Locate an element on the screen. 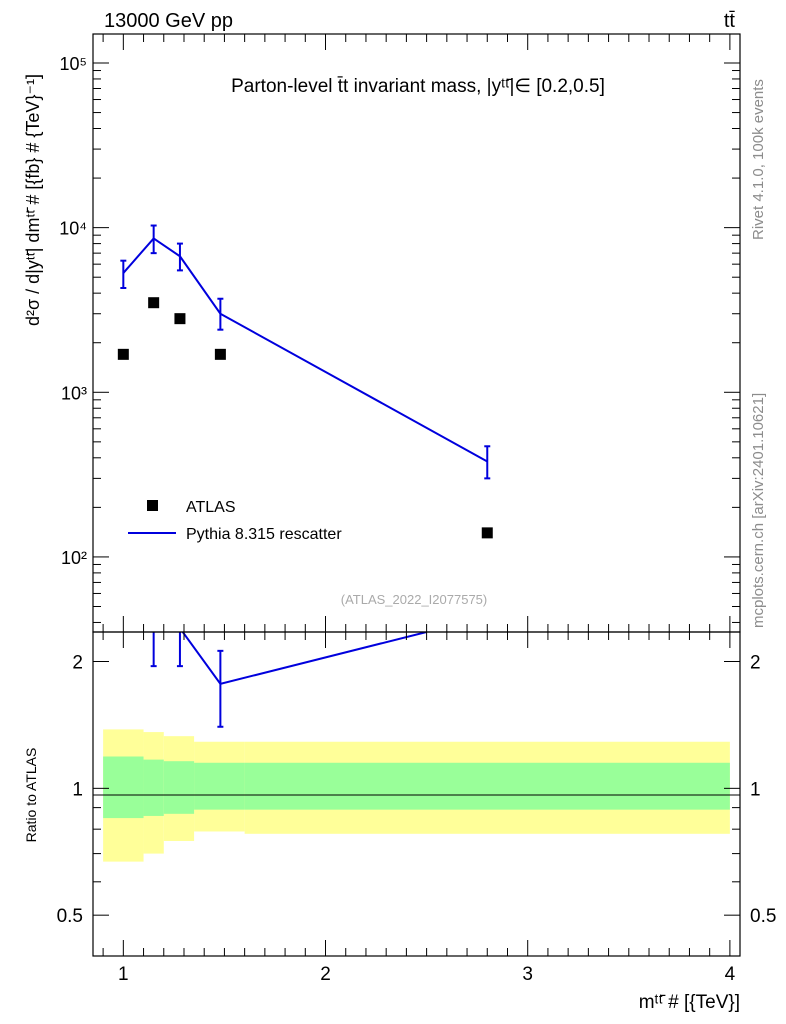 The image size is (786, 1024). ratio-y-tick-label-left: 2 is located at coordinates (77, 663).